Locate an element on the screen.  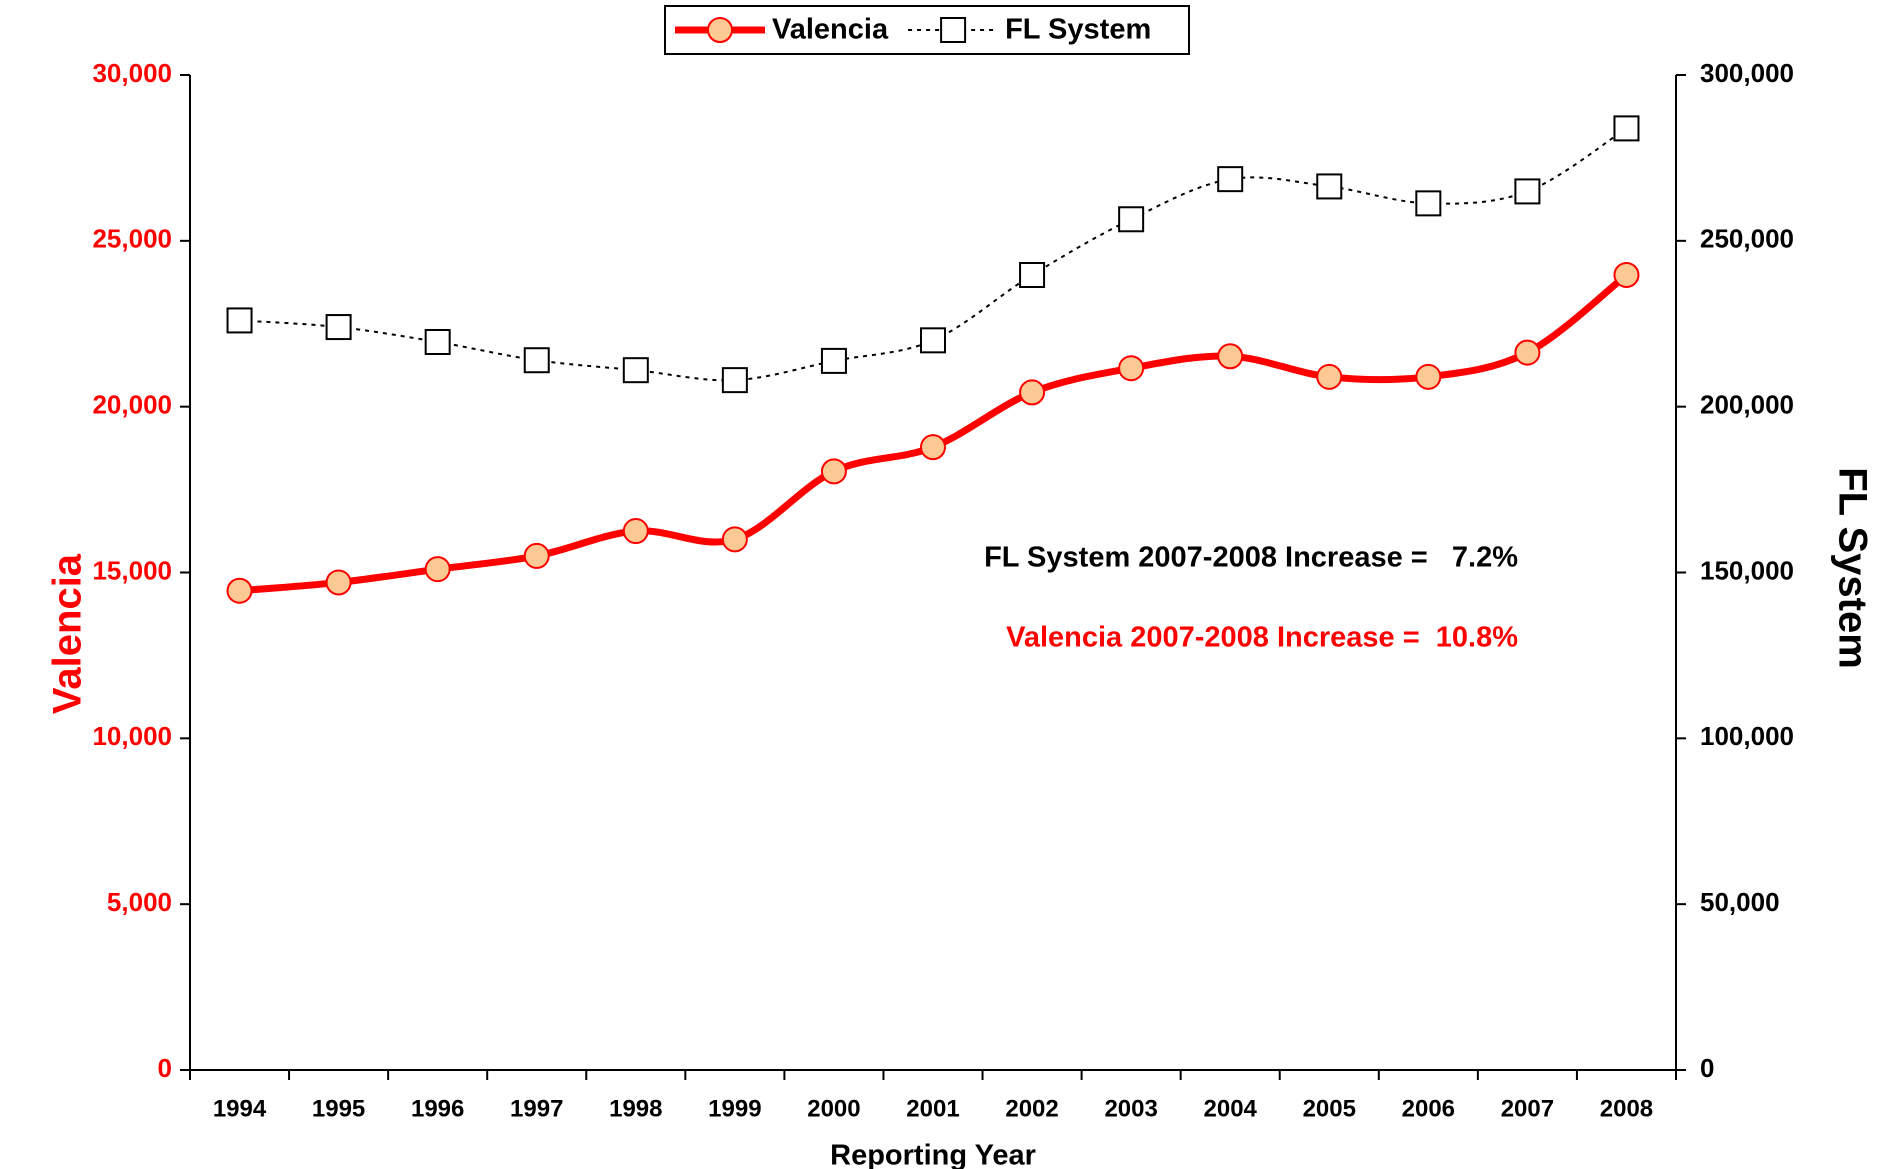
y2-tick-label: 50,000 is located at coordinates (1740, 902).